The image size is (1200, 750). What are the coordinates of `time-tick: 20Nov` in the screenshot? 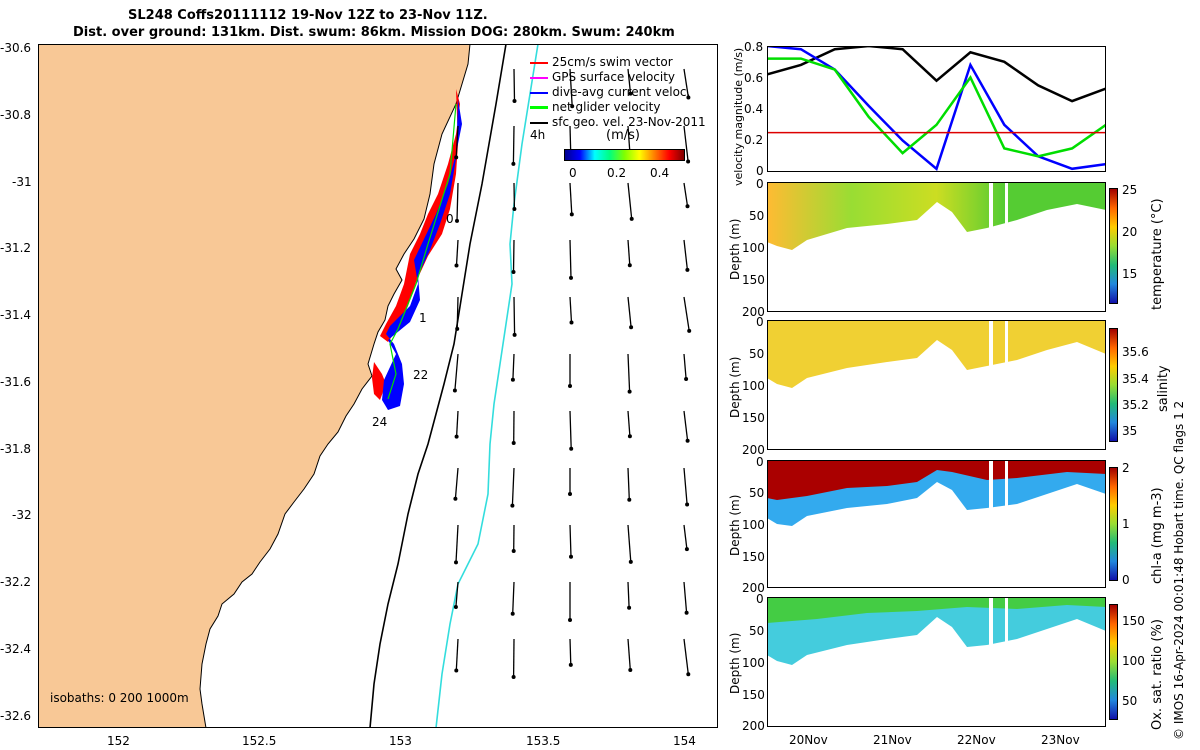 It's located at (808, 740).